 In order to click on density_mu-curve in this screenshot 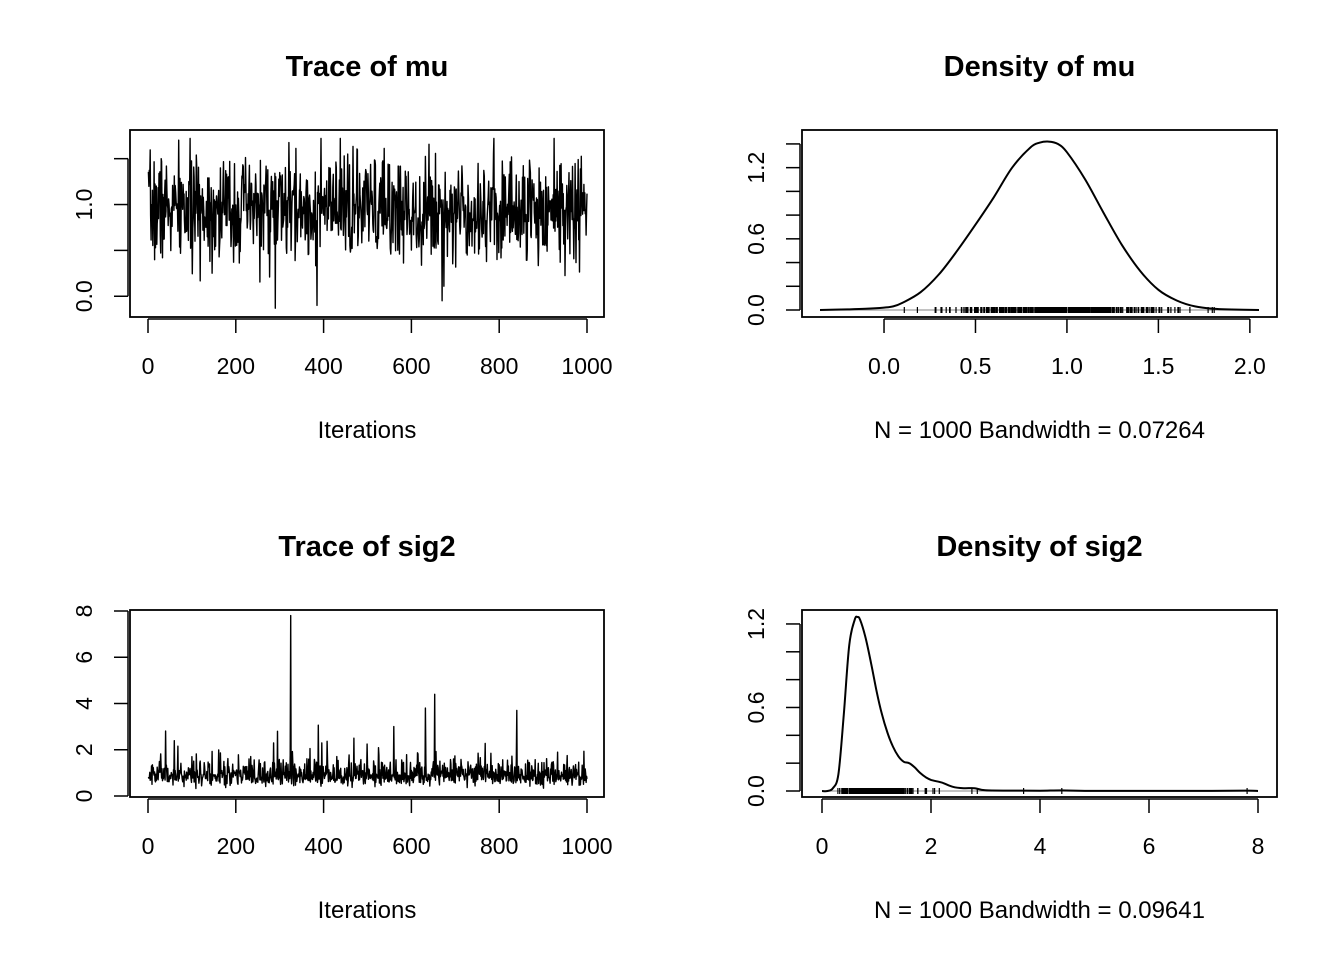, I will do `click(1039, 225)`.